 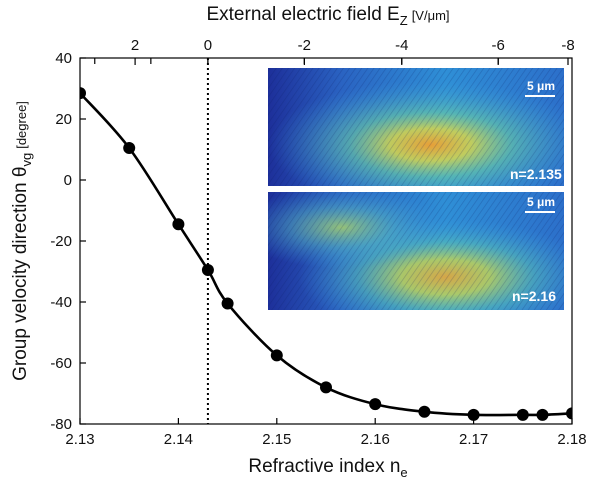 I want to click on x-tick-label: 2.17, so click(x=473, y=439).